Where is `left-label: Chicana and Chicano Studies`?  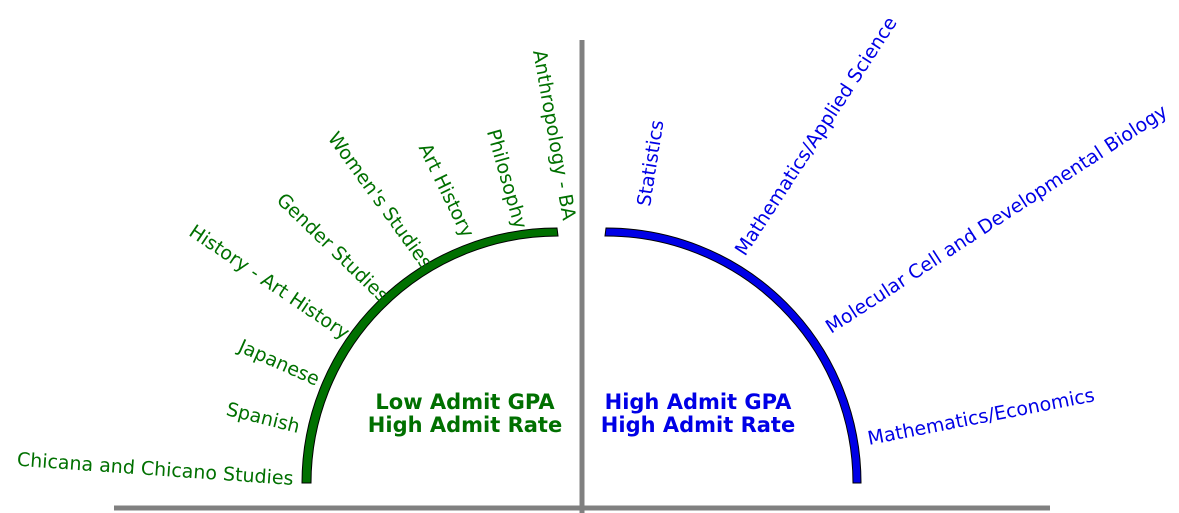
left-label: Chicana and Chicano Studies is located at coordinates (155, 469).